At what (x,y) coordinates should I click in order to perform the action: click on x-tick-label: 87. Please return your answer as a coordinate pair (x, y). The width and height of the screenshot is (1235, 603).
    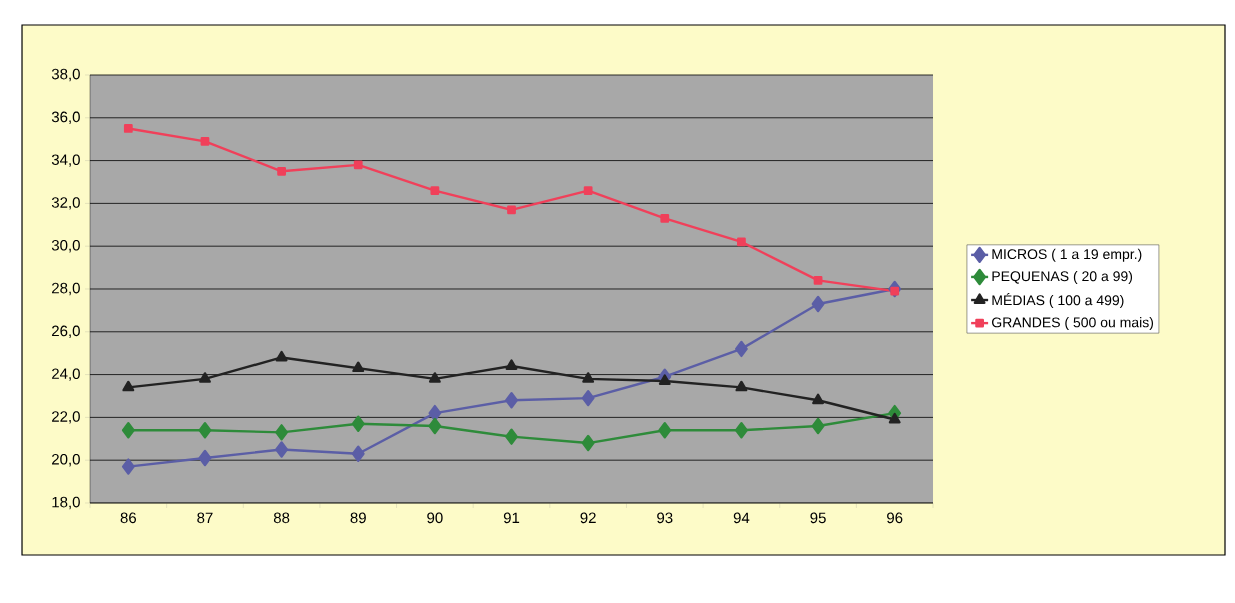
    Looking at the image, I should click on (205, 518).